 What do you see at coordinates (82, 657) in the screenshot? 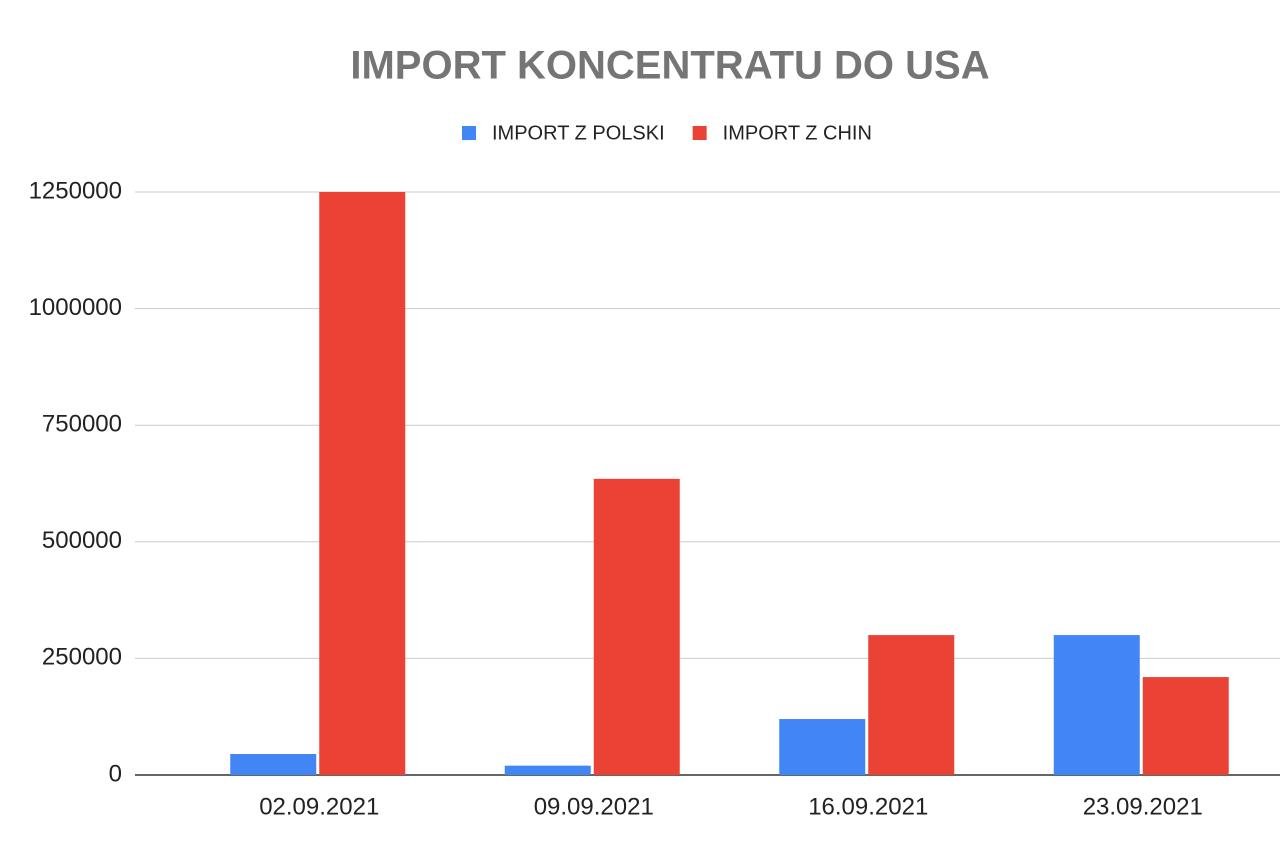
I see `y-tick-label: 250000` at bounding box center [82, 657].